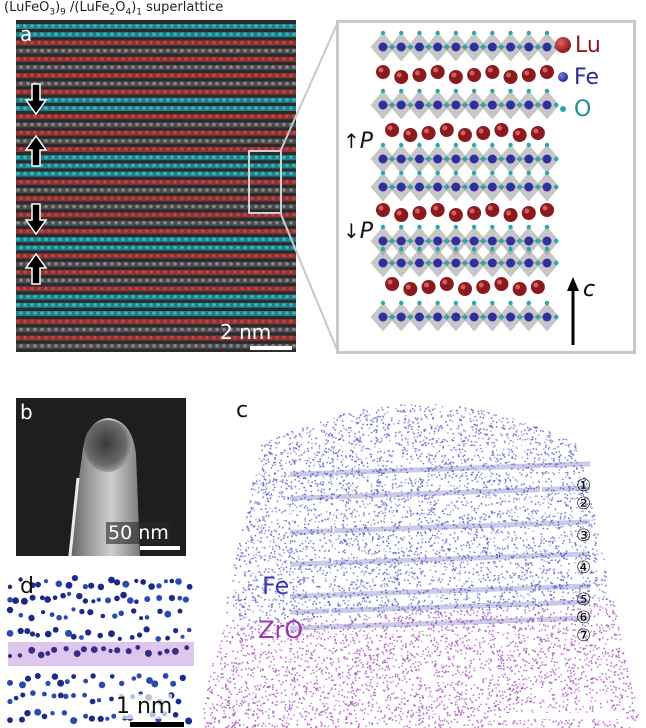 Image resolution: width=646 pixels, height=728 pixels. I want to click on legend-label-lu: Lu, so click(588, 45).